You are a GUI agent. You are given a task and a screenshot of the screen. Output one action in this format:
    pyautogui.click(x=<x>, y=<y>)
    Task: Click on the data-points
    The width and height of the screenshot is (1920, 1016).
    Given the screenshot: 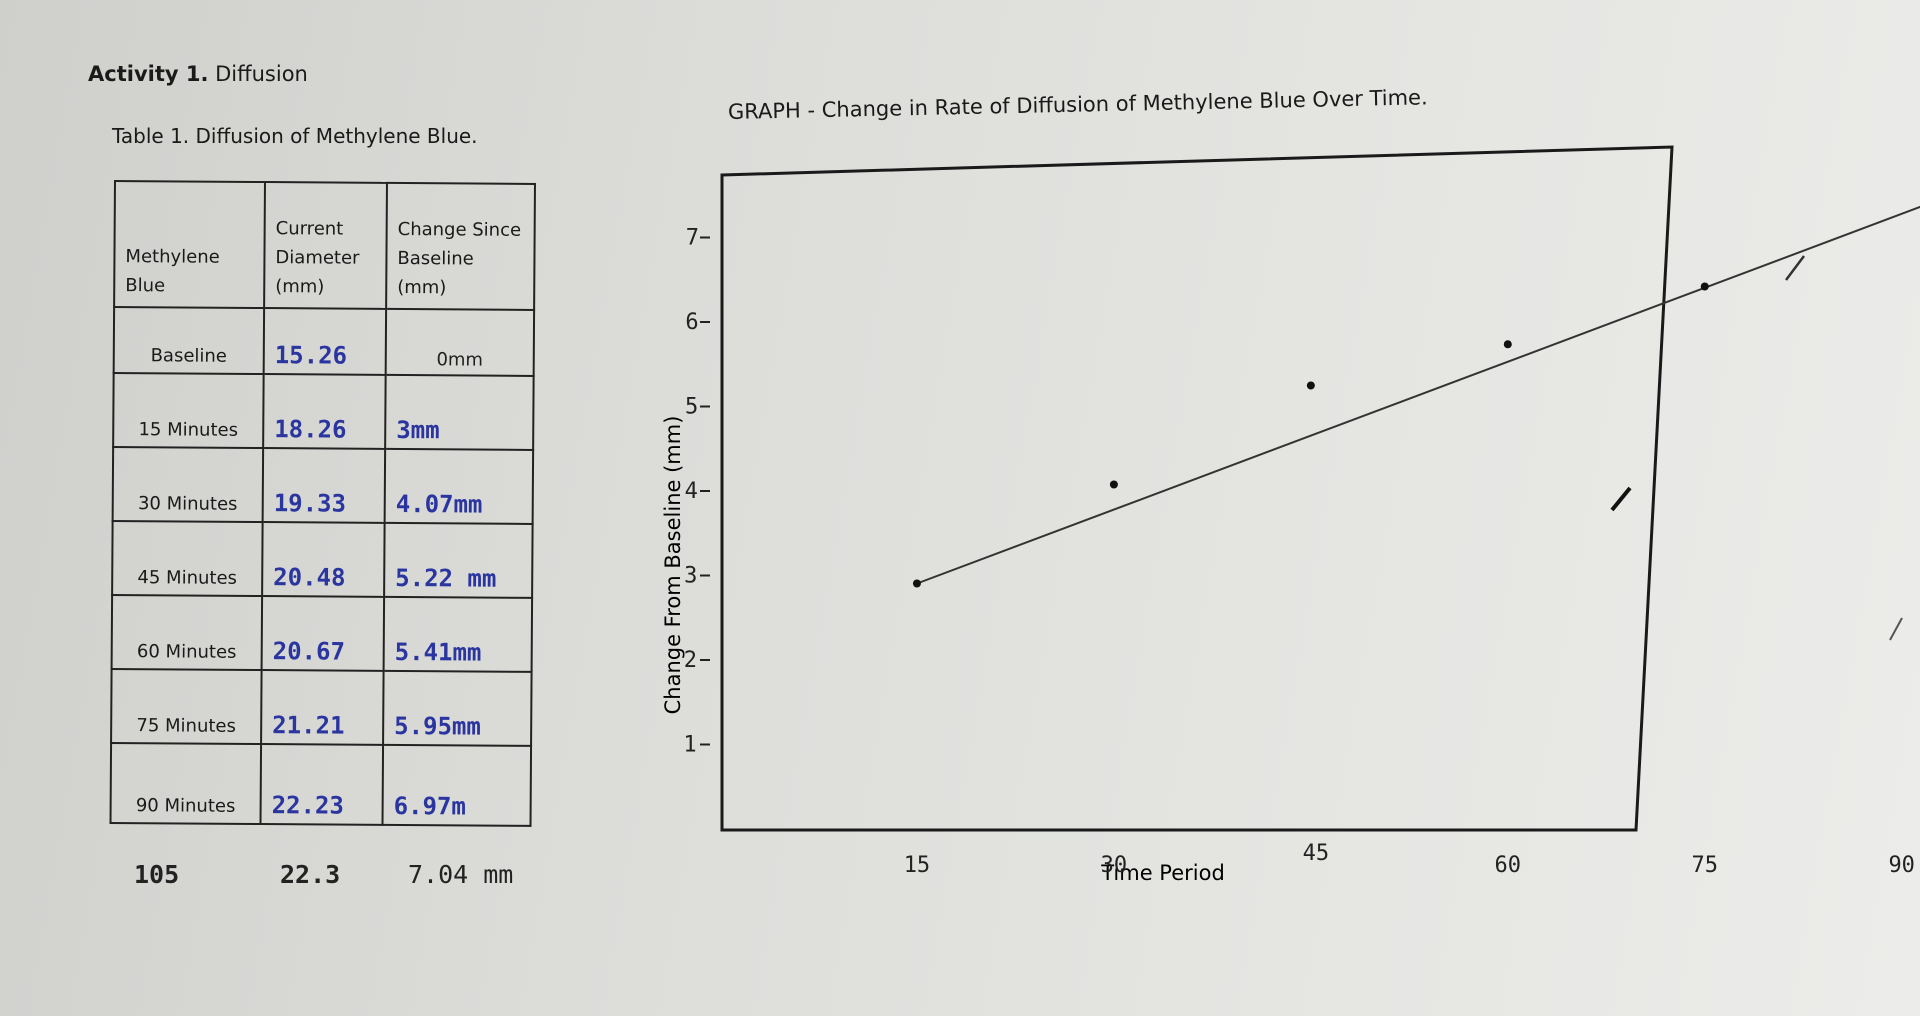 What is the action you would take?
    pyautogui.click(x=1310, y=435)
    